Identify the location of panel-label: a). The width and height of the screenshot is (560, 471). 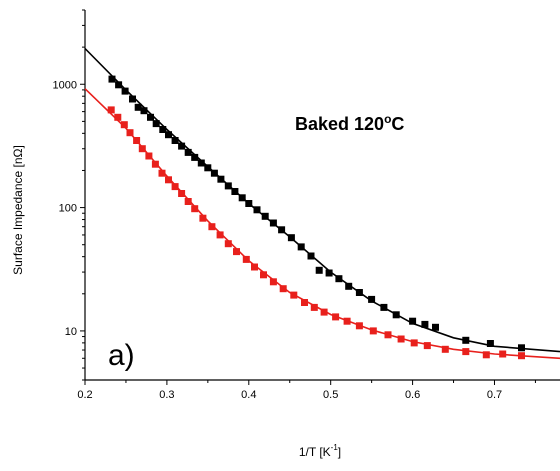
(121, 355).